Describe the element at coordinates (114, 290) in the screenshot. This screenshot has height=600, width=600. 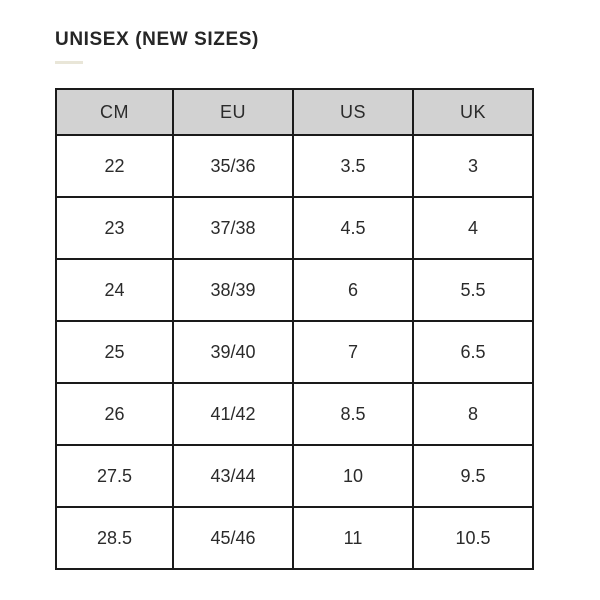
I see `table-cell: 24` at that location.